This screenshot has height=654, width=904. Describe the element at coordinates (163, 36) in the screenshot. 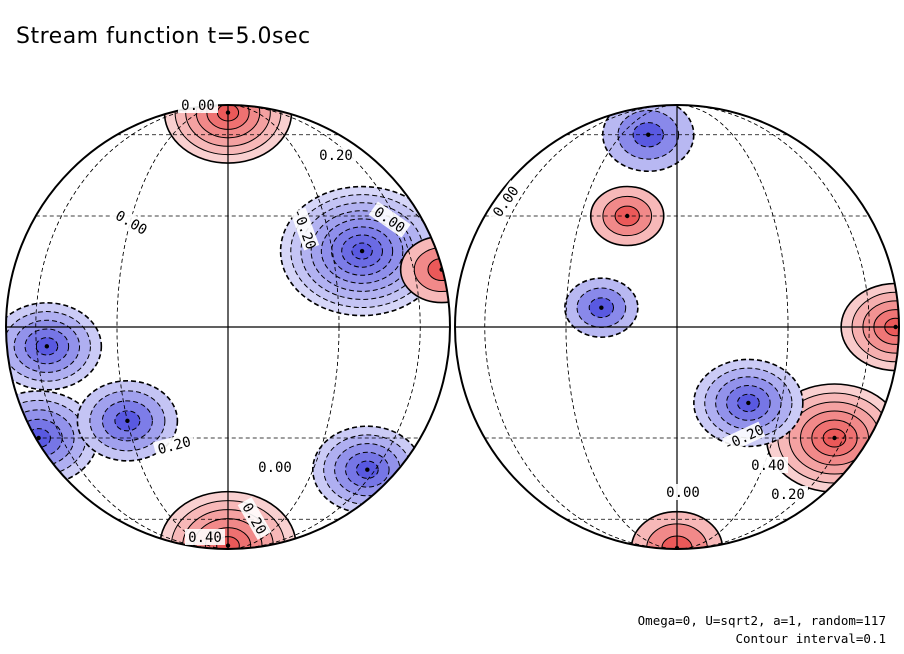

I see `chart-title: Stream function t=5.0sec` at that location.